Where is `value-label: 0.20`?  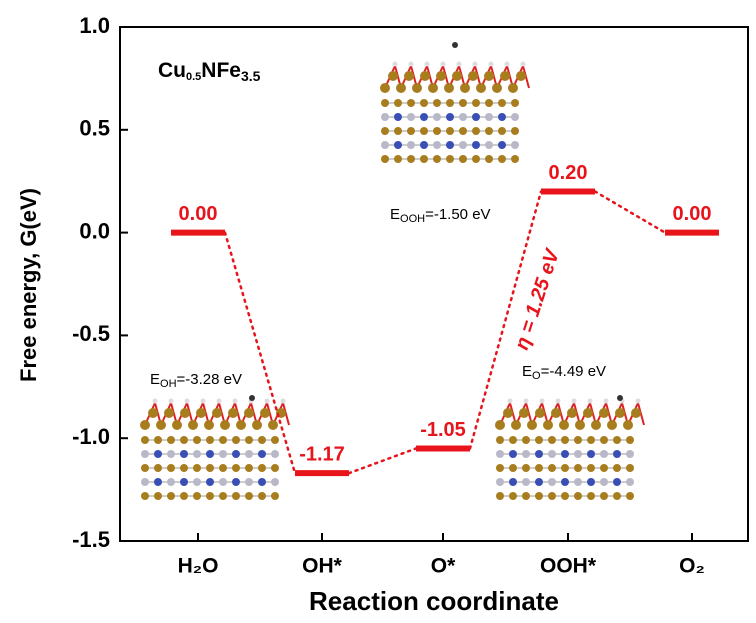
value-label: 0.20 is located at coordinates (568, 173).